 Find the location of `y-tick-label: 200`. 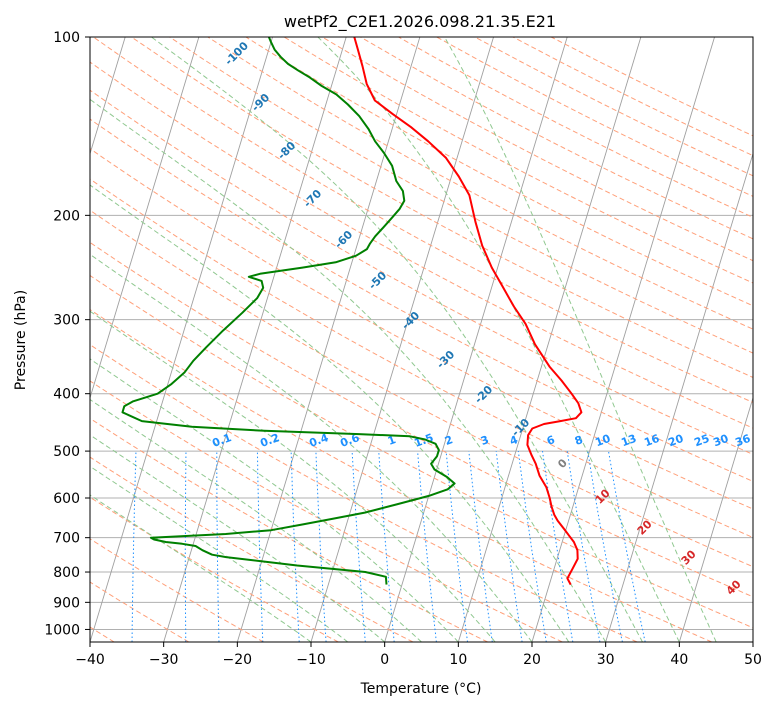

y-tick-label: 200 is located at coordinates (66, 216).